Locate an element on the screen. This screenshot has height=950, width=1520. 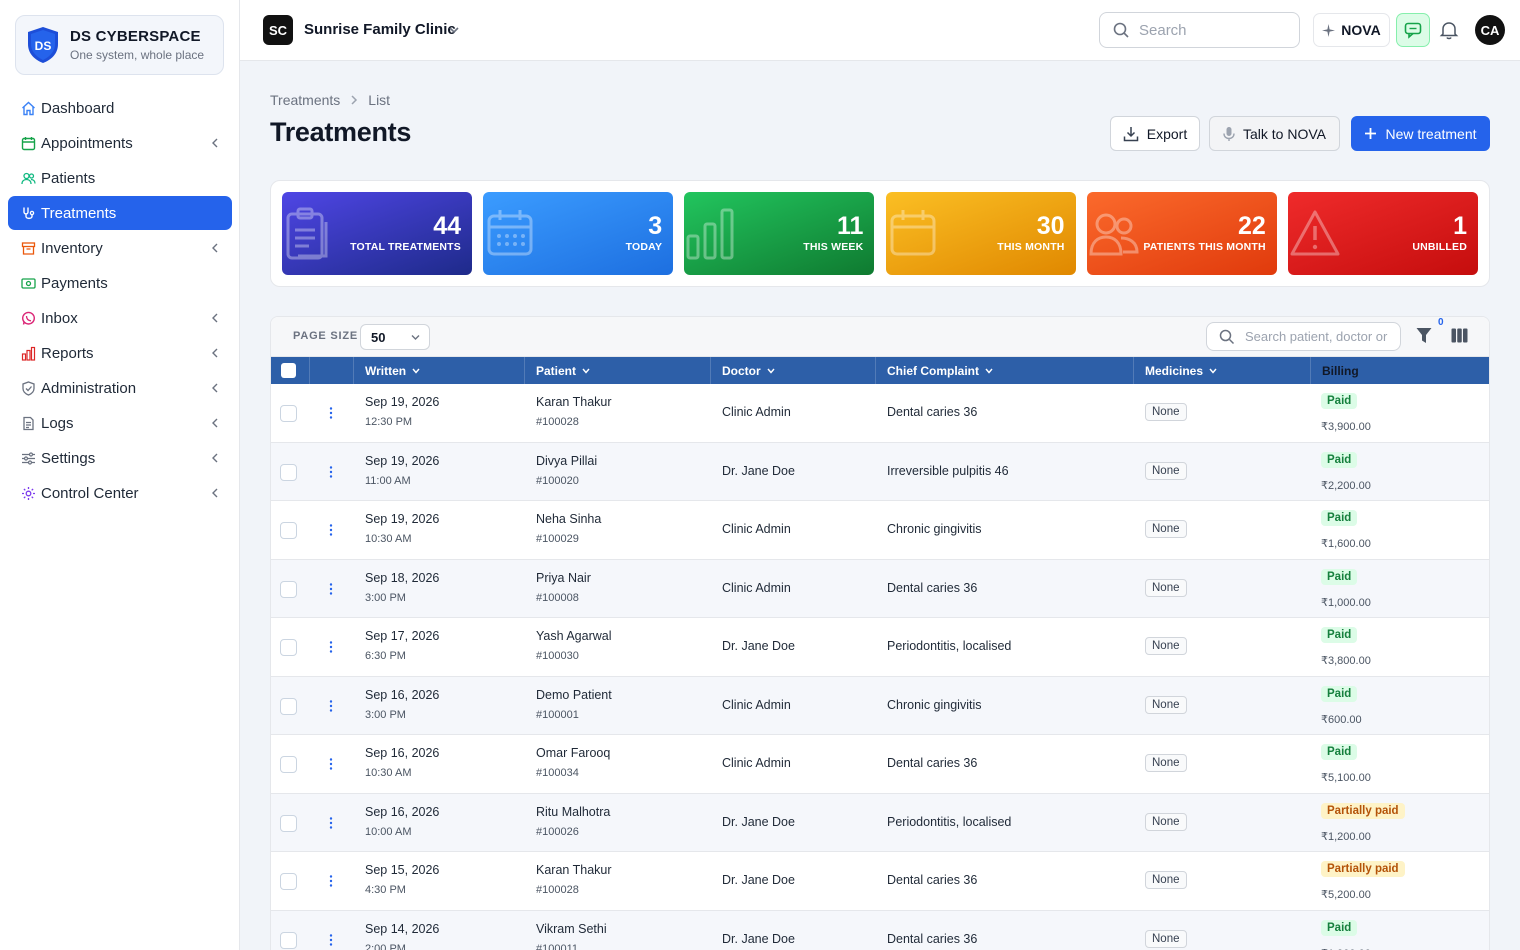
sidebar-item-logs: Logs is located at coordinates (120, 423).